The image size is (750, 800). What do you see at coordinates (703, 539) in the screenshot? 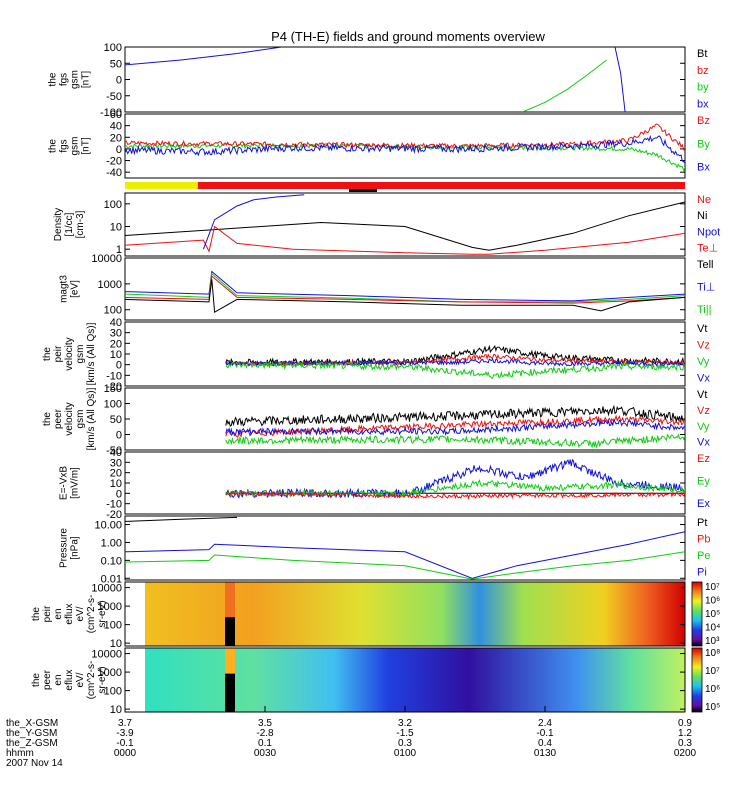
I see `legend-Pb: Pb` at bounding box center [703, 539].